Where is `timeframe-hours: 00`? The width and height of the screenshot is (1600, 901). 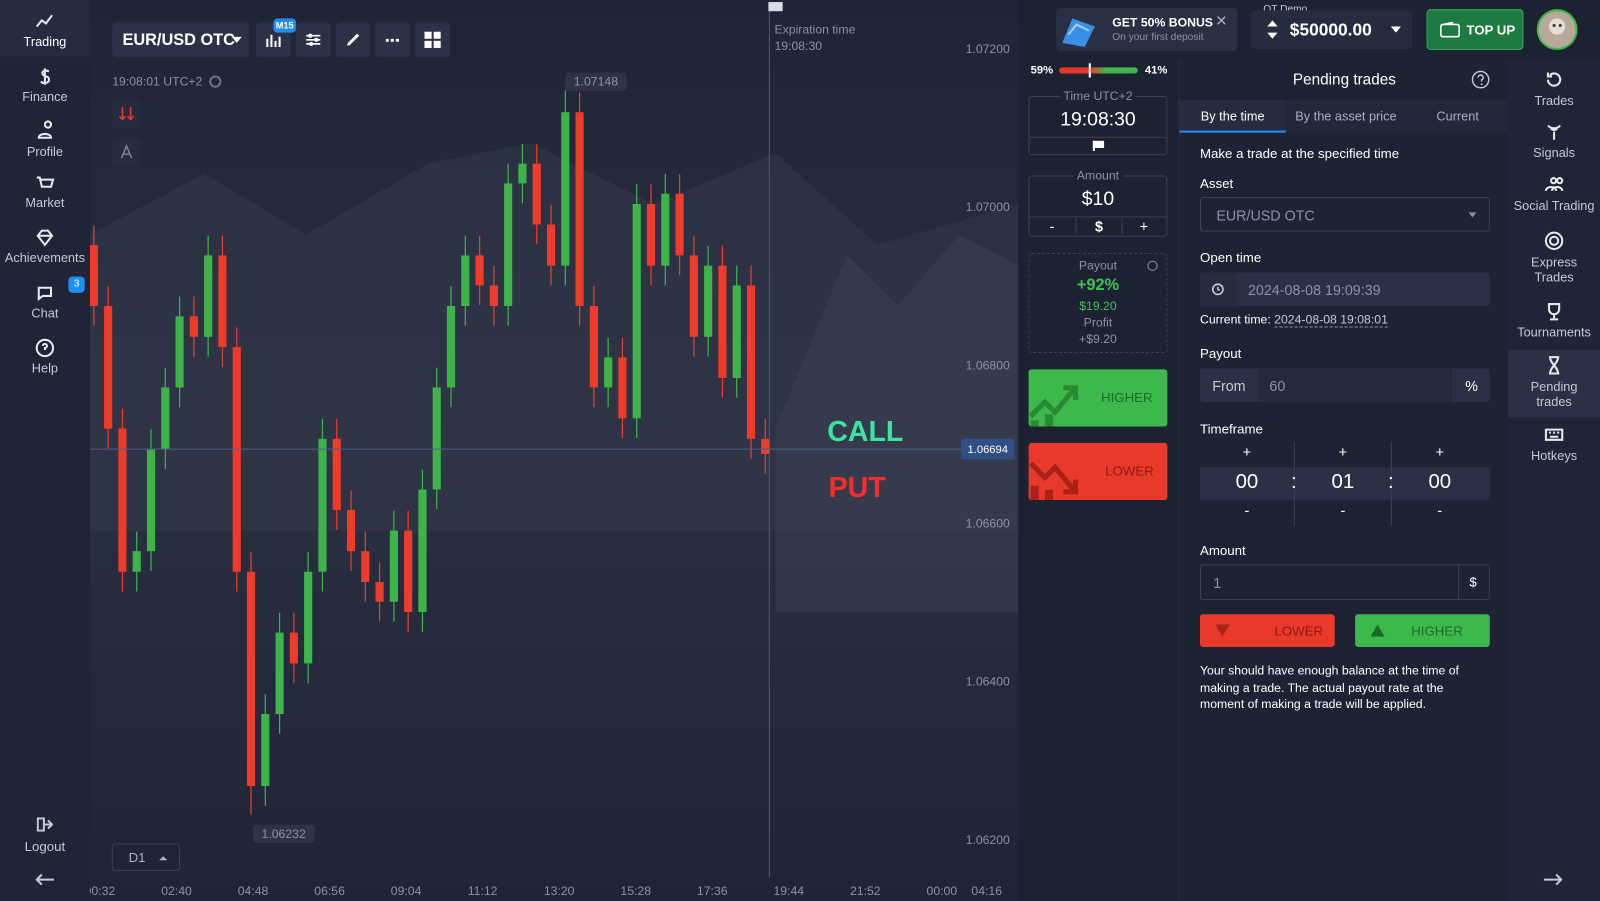
timeframe-hours: 00 is located at coordinates (1247, 481).